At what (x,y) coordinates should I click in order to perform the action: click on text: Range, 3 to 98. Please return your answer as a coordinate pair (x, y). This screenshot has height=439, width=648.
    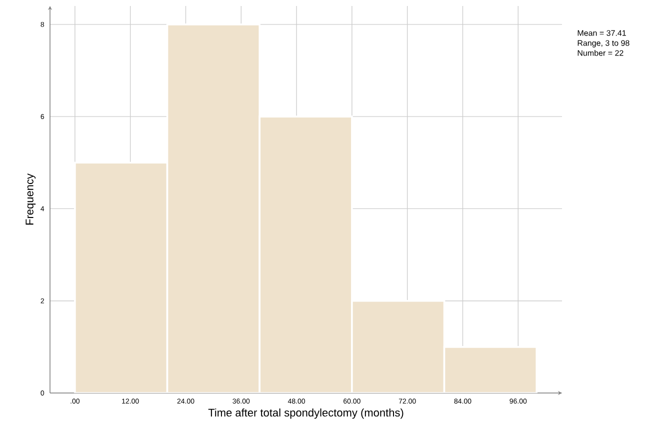
    Looking at the image, I should click on (604, 44).